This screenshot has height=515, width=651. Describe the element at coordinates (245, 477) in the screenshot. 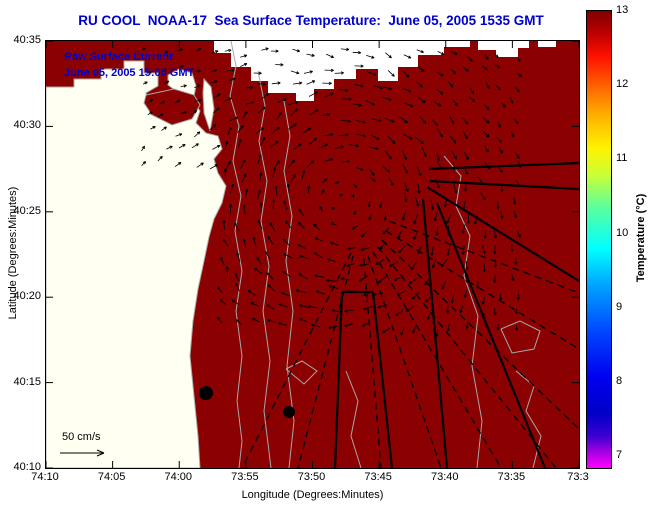

I see `x-tick-label: 73:55` at that location.